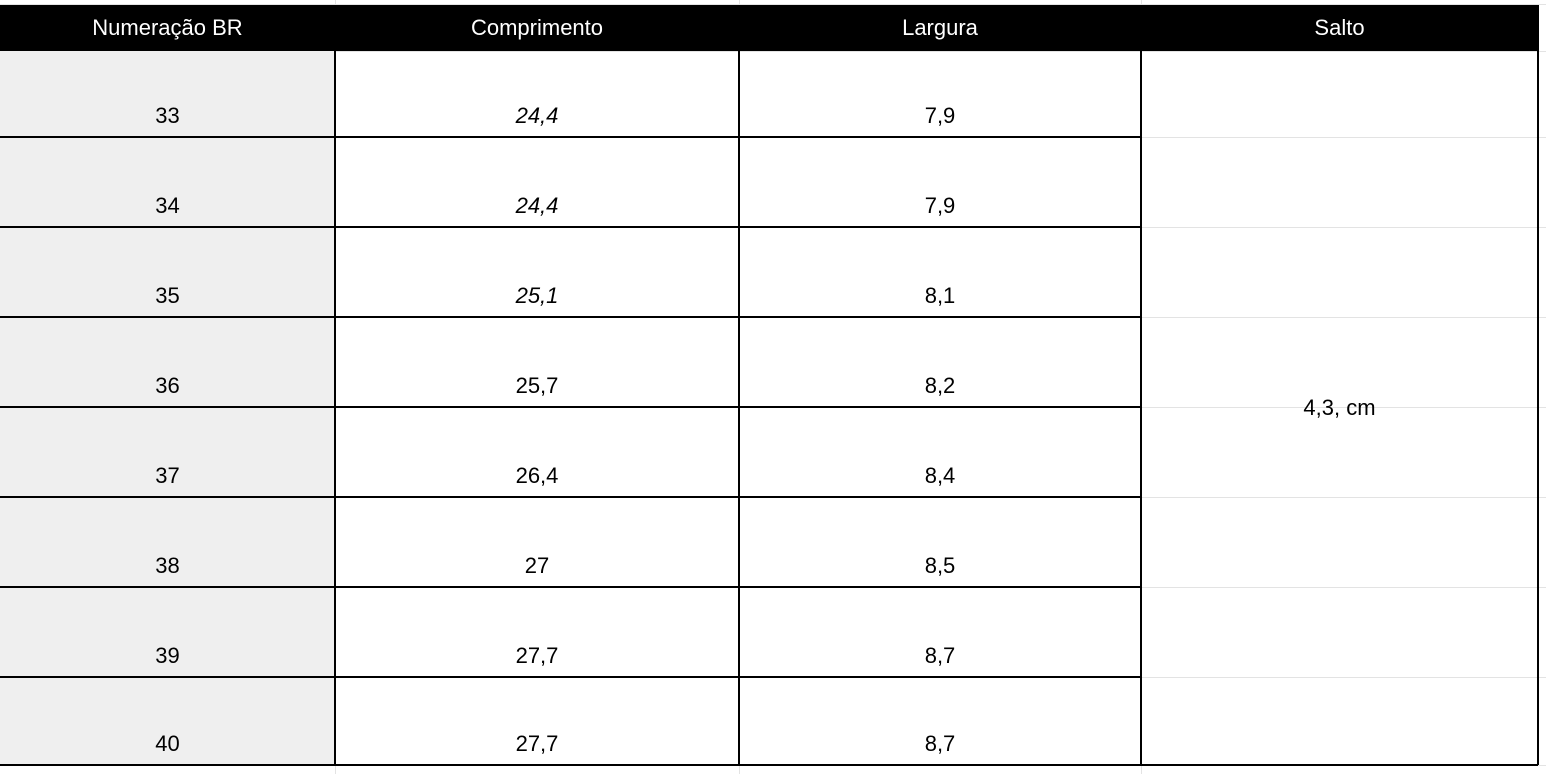 The image size is (1546, 774). I want to click on table-cell: 37, so click(167, 452).